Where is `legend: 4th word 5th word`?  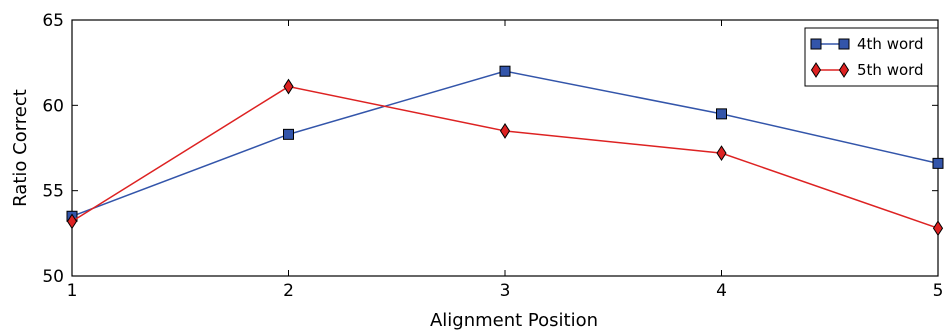
legend: 4th word 5th word is located at coordinates (871, 57).